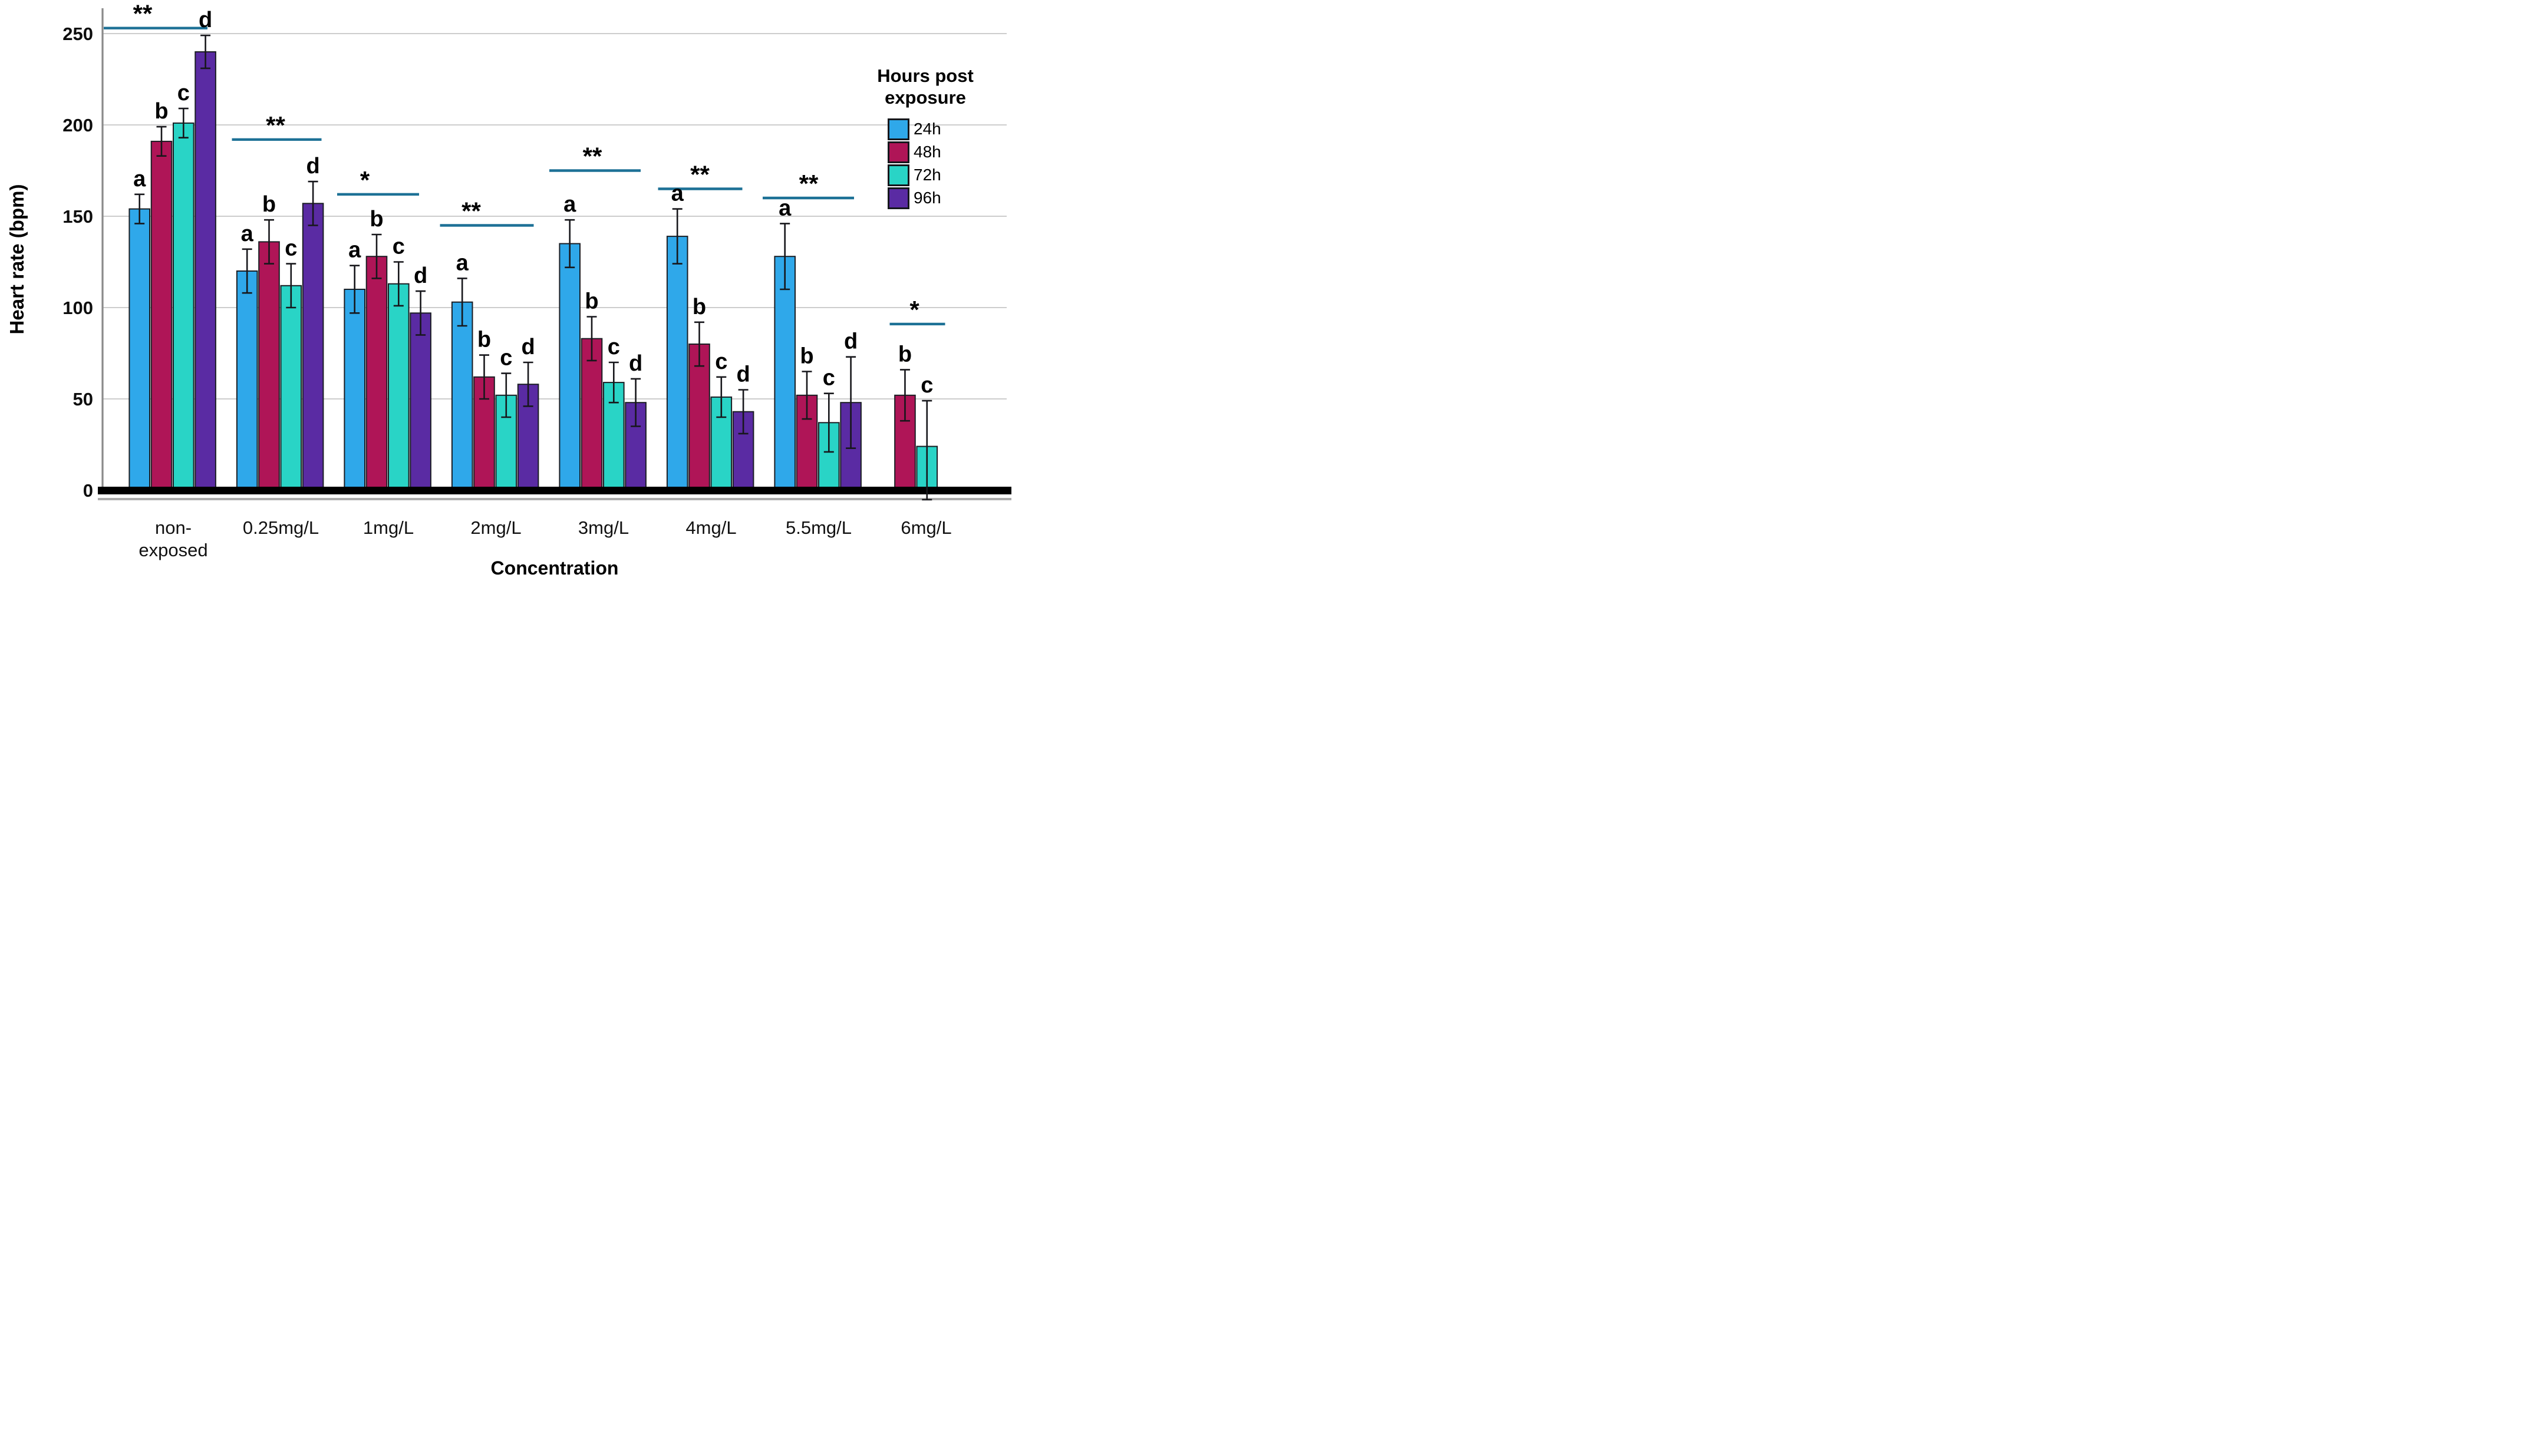 The image size is (2535, 1456). Describe the element at coordinates (592, 156) in the screenshot. I see `significance-stars-3mg-l: **` at that location.